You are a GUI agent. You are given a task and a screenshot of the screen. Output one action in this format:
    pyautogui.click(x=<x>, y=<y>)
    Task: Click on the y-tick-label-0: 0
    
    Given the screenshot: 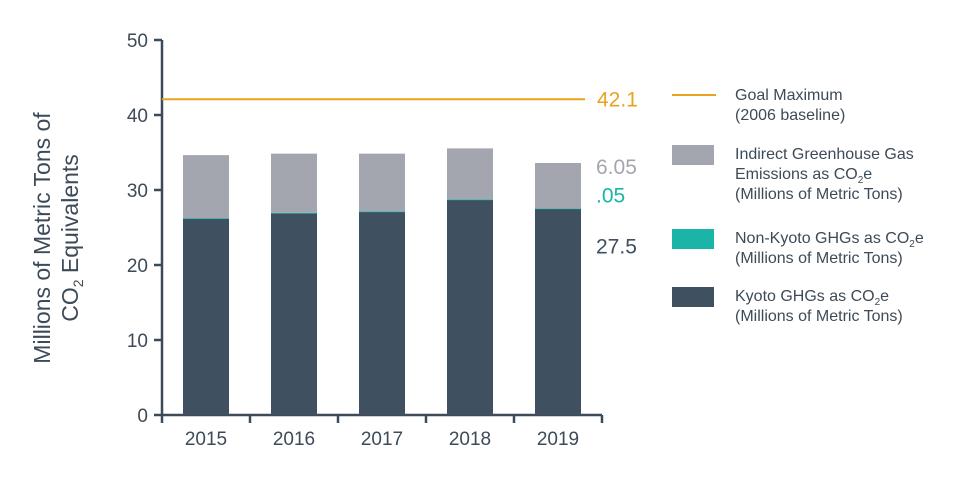 What is the action you would take?
    pyautogui.click(x=142, y=416)
    